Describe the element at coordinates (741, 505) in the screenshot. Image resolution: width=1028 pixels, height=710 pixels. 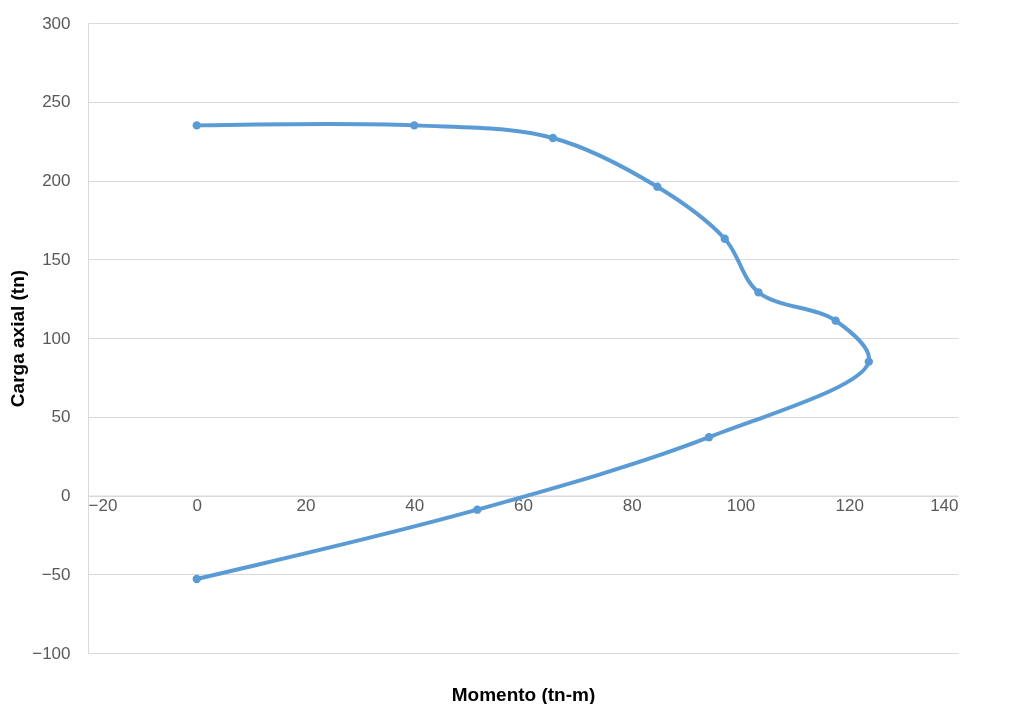
I see `x-tick-label: 100` at that location.